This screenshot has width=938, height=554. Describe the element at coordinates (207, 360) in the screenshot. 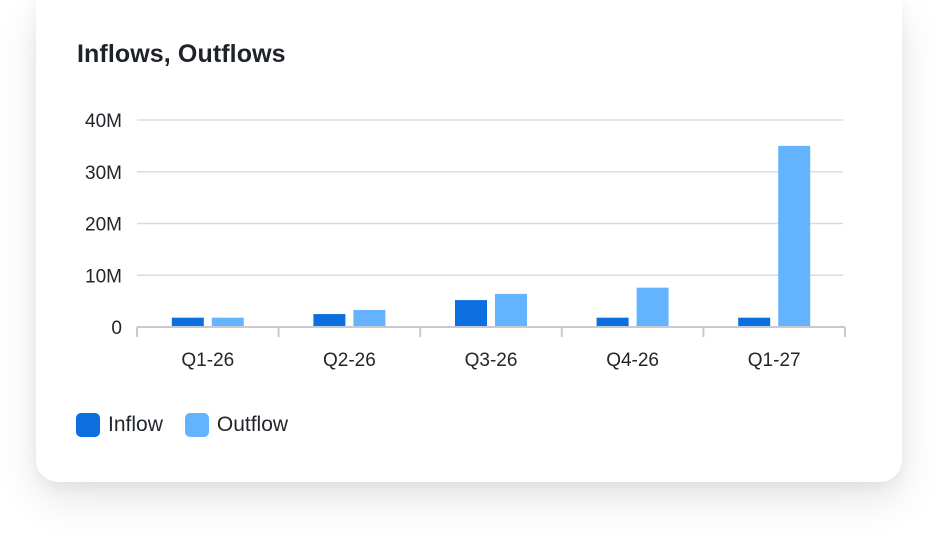

I see `x-tick-label: Q1-26` at that location.